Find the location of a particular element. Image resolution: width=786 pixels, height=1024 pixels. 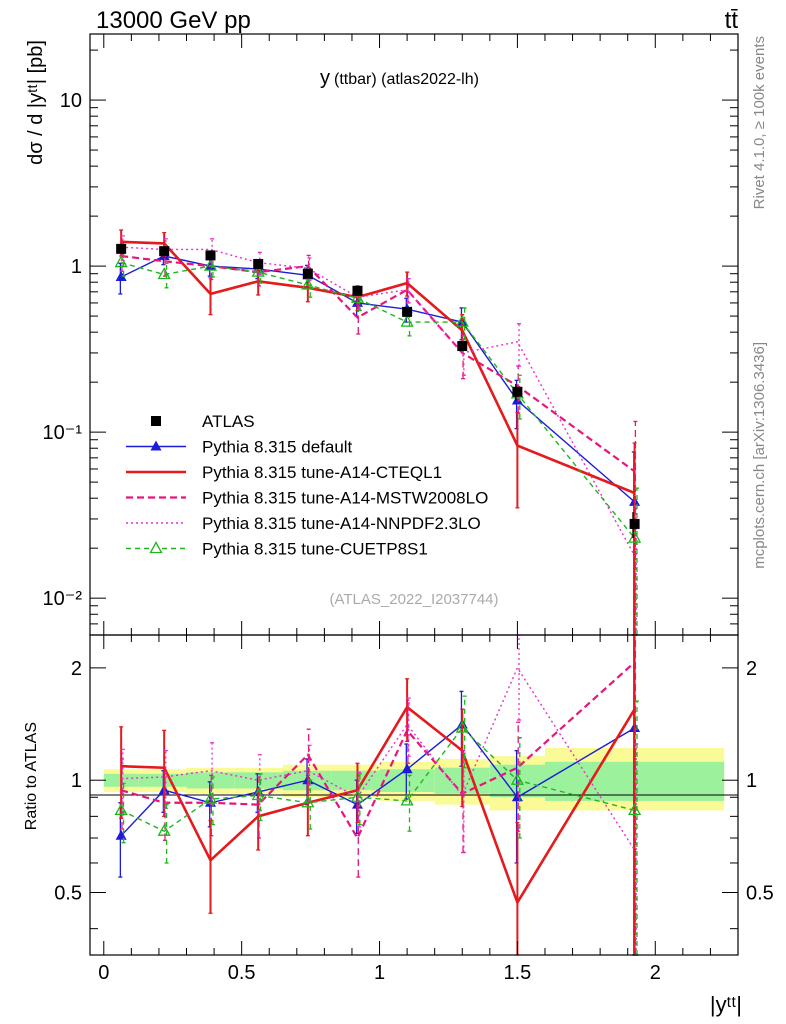

y-tick-label: 10 is located at coordinates (71, 101).